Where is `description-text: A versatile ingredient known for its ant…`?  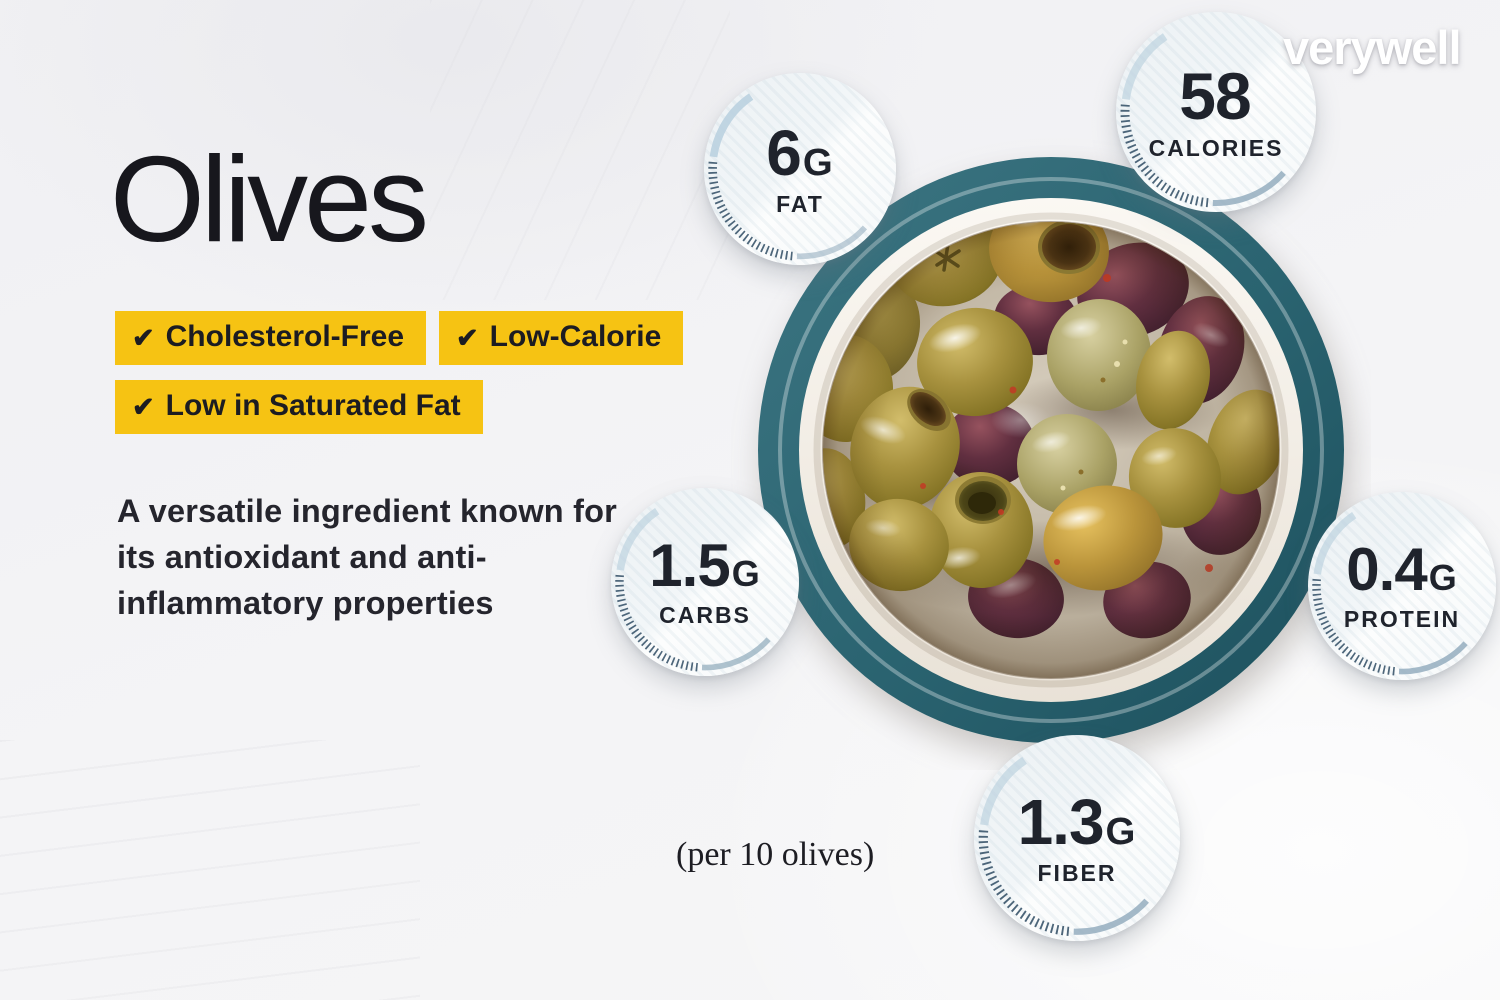 description-text: A versatile ingredient known for its ant… is located at coordinates (367, 557).